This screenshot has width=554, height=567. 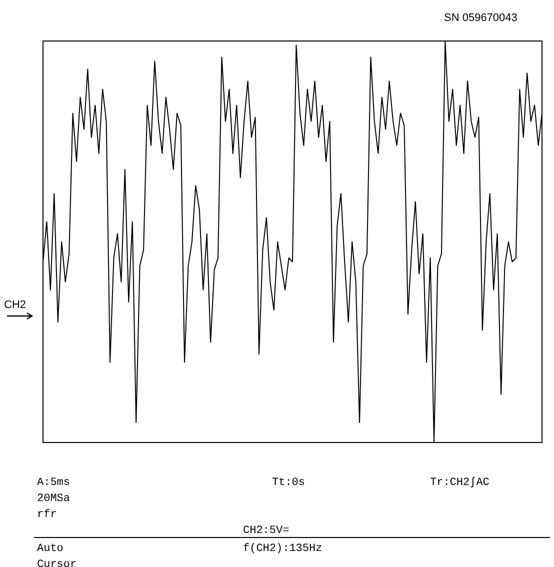 What do you see at coordinates (53, 499) in the screenshot?
I see `text: 20MSa` at bounding box center [53, 499].